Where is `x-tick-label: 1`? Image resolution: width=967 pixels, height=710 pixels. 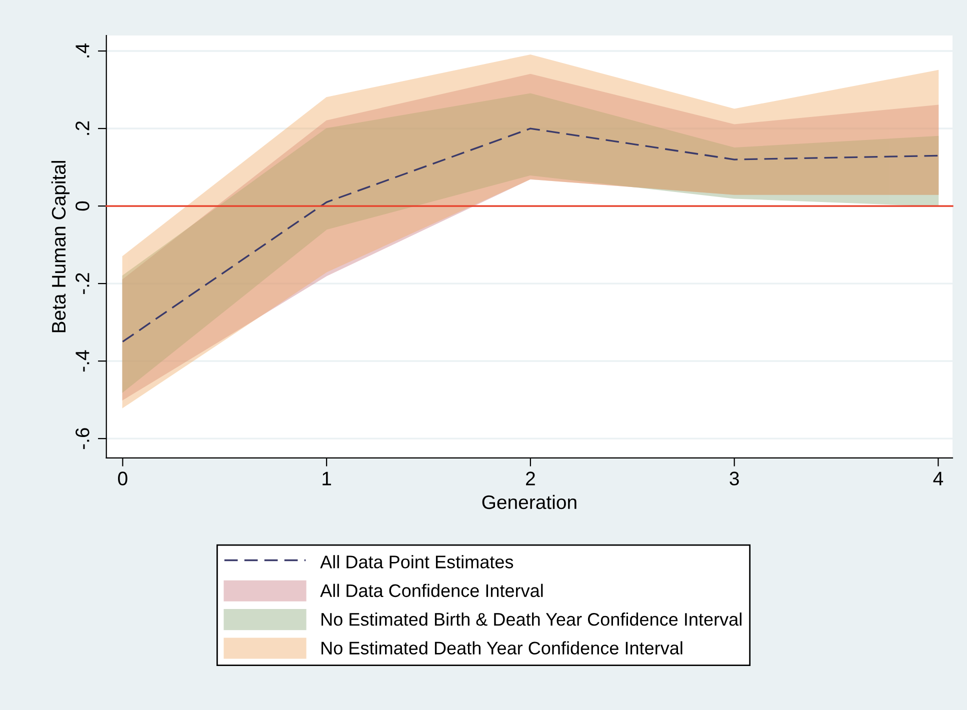 x-tick-label: 1 is located at coordinates (327, 479).